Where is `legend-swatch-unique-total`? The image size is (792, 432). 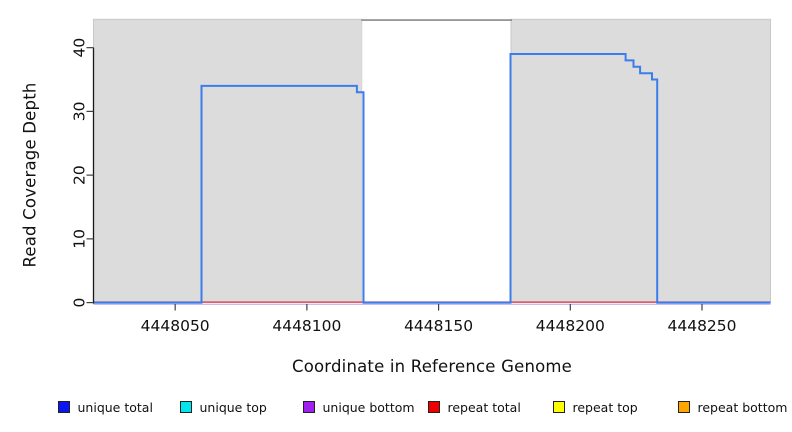
legend-swatch-unique-total is located at coordinates (64, 407).